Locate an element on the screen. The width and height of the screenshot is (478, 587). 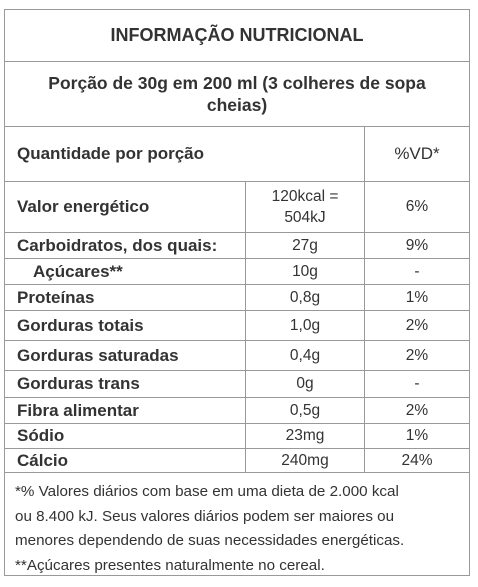
nutrient-name: Gorduras totais is located at coordinates (80, 325).